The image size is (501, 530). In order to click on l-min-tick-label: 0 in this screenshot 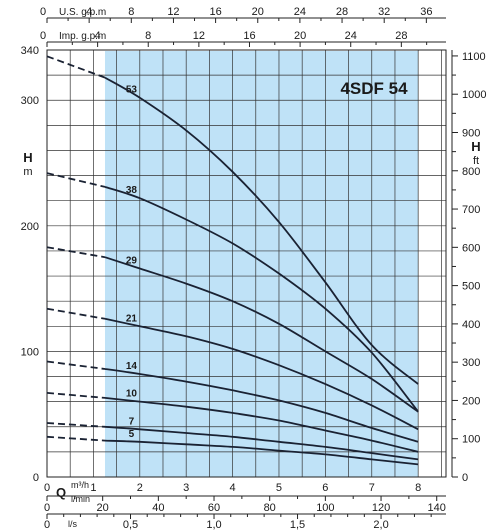, I will do `click(47, 508)`.